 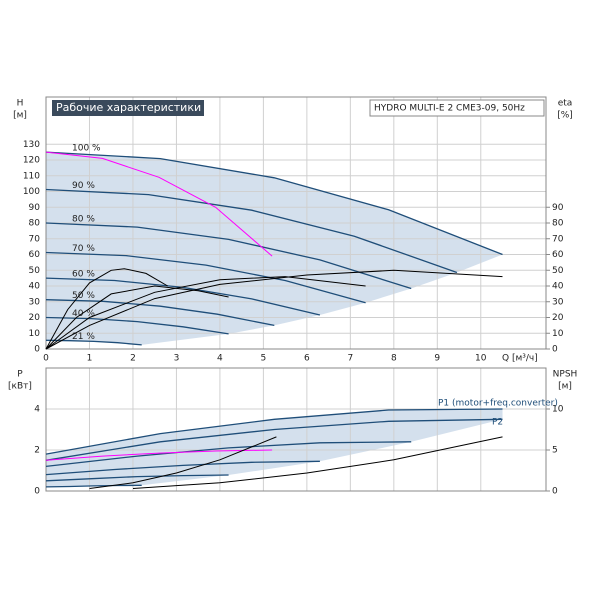 I want to click on y2-unit: [%], so click(x=565, y=116).